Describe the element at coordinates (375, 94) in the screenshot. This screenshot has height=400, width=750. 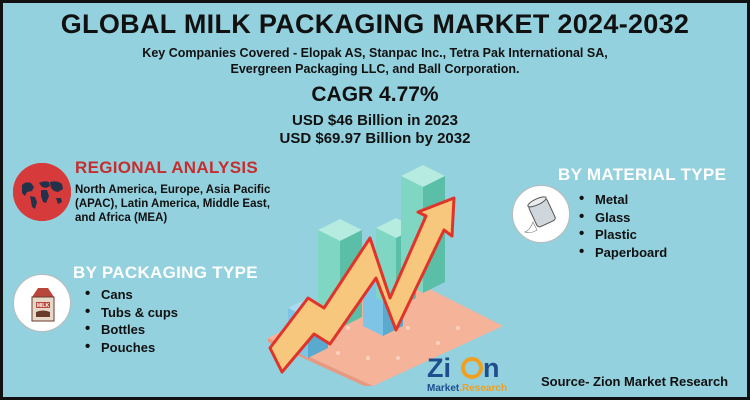
I see `cagr-value: CAGR 4.77%` at that location.